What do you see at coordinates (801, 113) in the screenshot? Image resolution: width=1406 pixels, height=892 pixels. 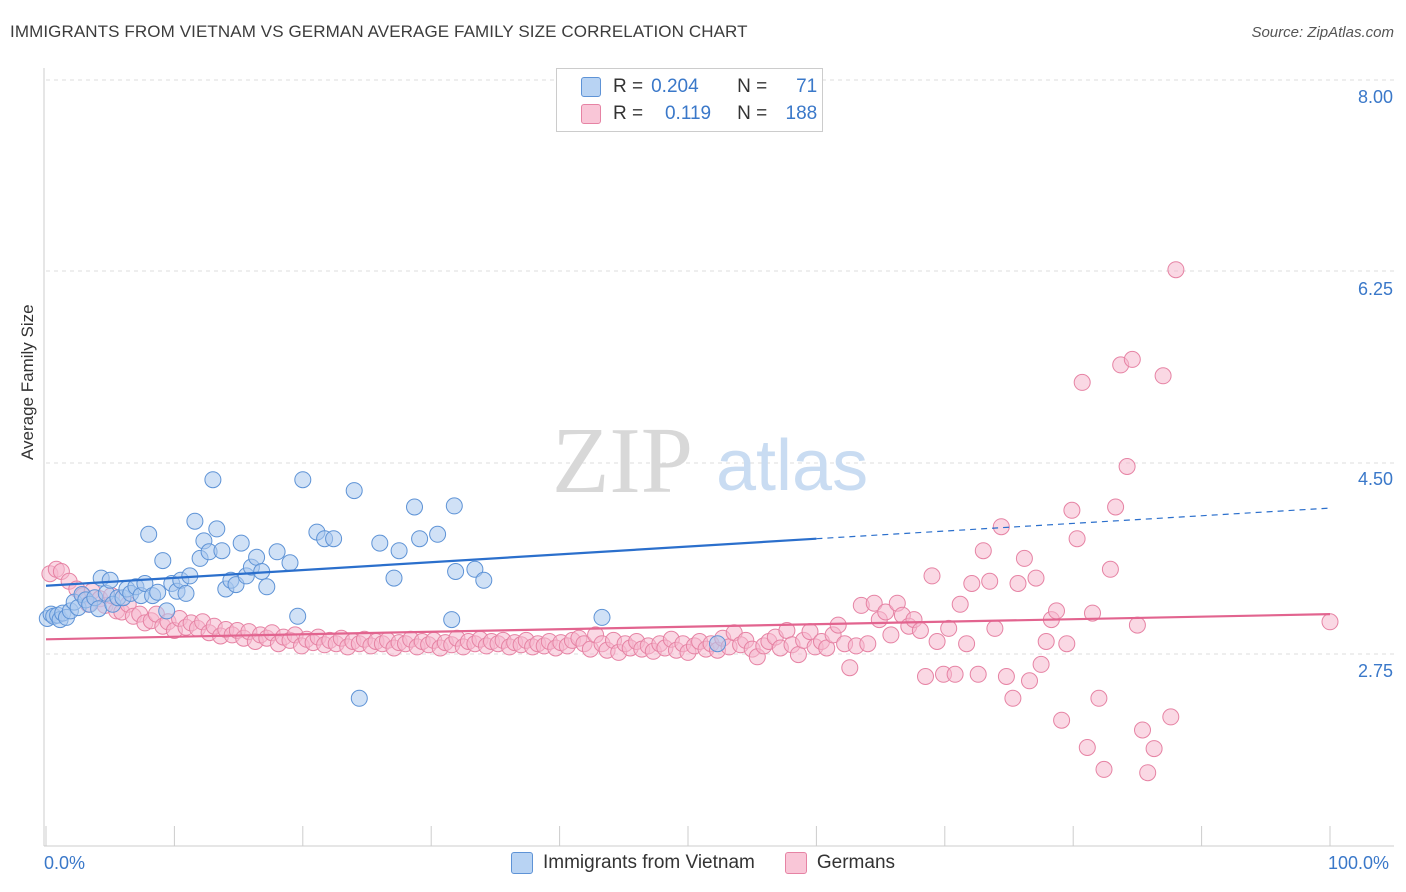 I see `legend-n-value-germans: 188` at bounding box center [801, 113].